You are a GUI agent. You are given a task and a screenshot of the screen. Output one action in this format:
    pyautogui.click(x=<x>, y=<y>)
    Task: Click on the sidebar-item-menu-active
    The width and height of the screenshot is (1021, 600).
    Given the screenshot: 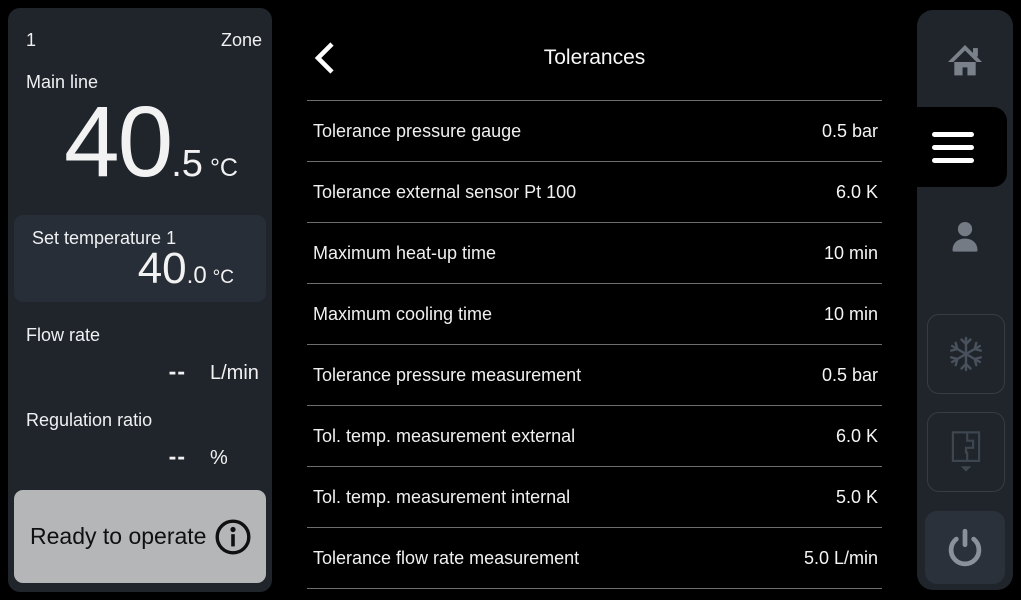 What is the action you would take?
    pyautogui.click(x=952, y=147)
    